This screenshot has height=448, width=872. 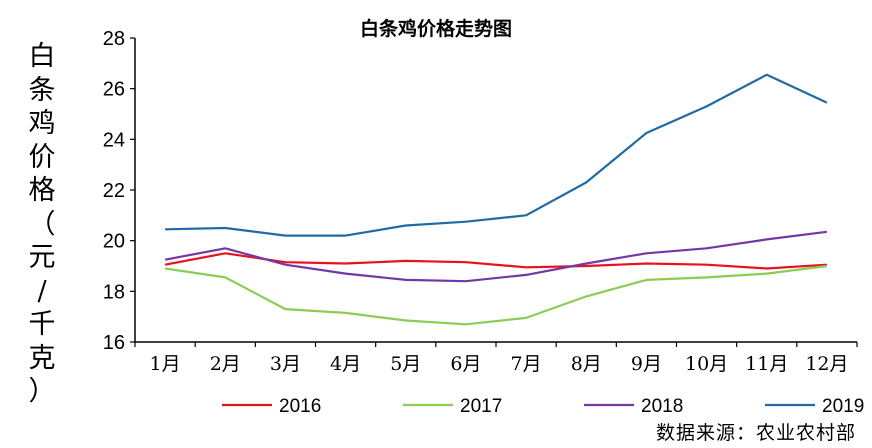 What do you see at coordinates (843, 406) in the screenshot?
I see `legend-label: 2019` at bounding box center [843, 406].